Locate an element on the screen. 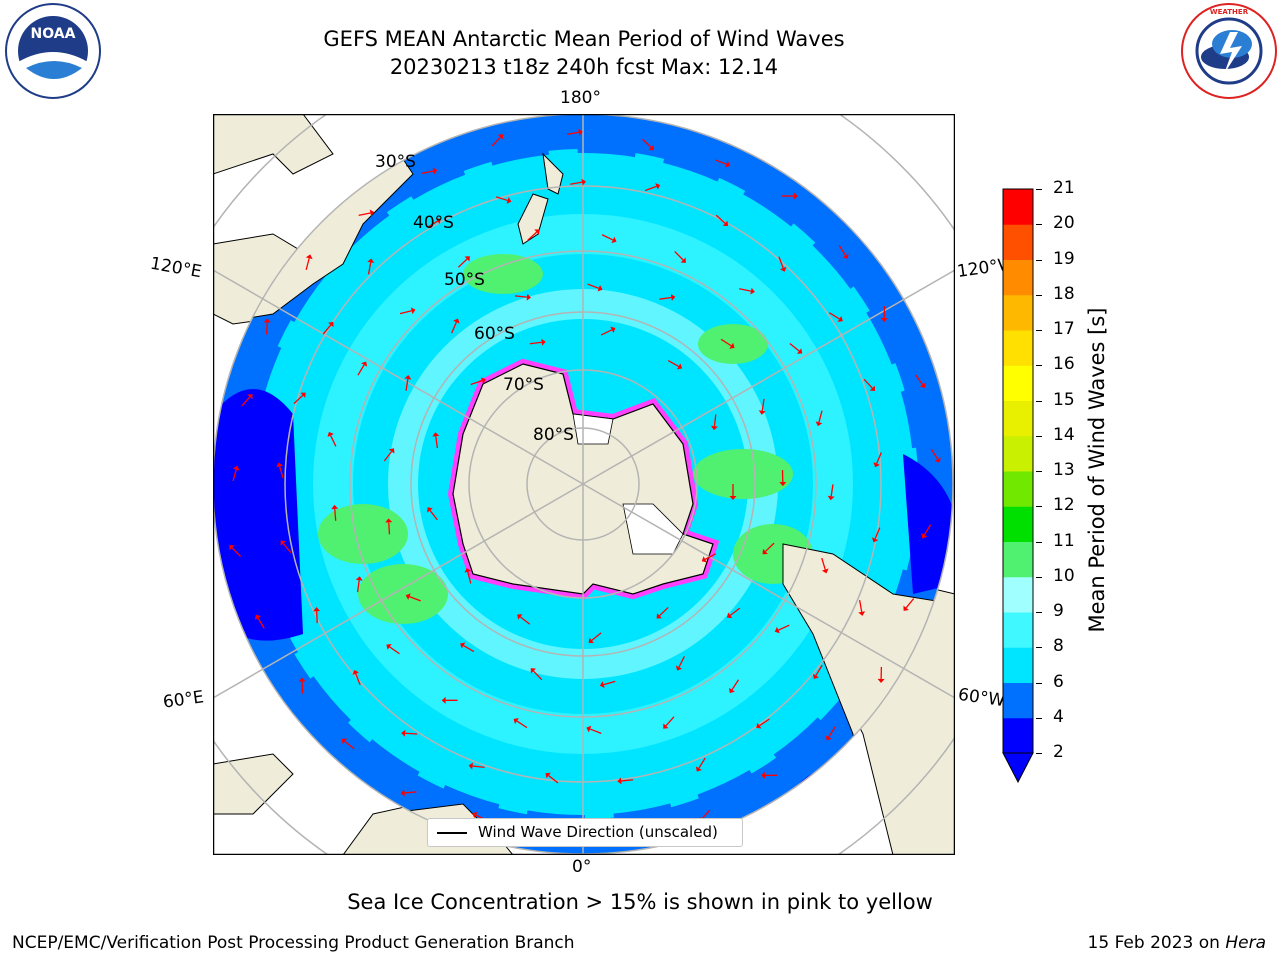  colorbar-tick-label: 15 is located at coordinates (1064, 399).